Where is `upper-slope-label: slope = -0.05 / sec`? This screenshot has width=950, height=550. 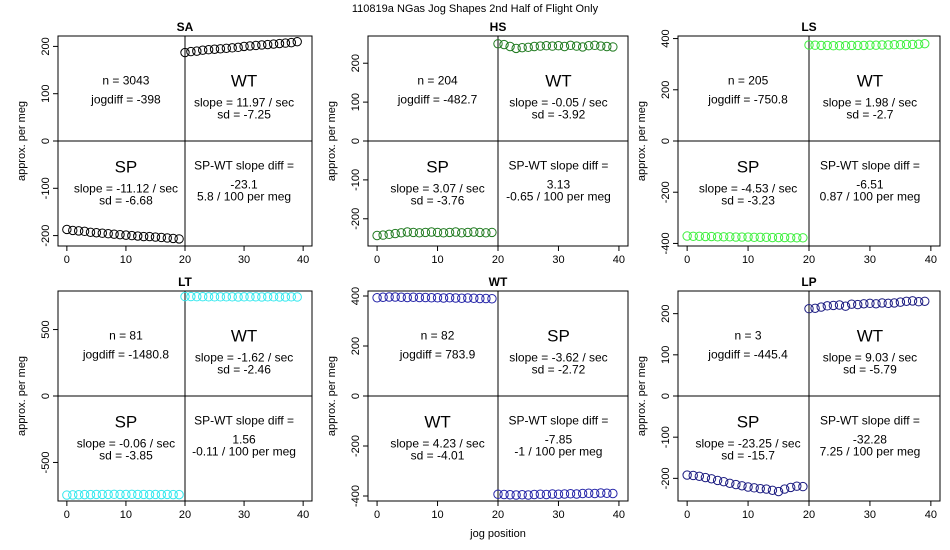
upper-slope-label: slope = -0.05 / sec is located at coordinates (558, 103).